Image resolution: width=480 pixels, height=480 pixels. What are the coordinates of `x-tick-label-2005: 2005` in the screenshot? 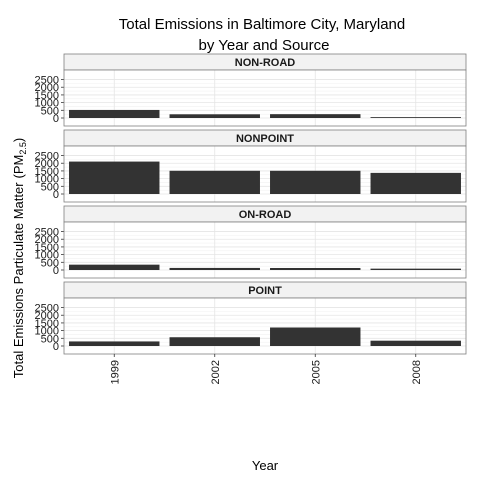 It's located at (316, 372).